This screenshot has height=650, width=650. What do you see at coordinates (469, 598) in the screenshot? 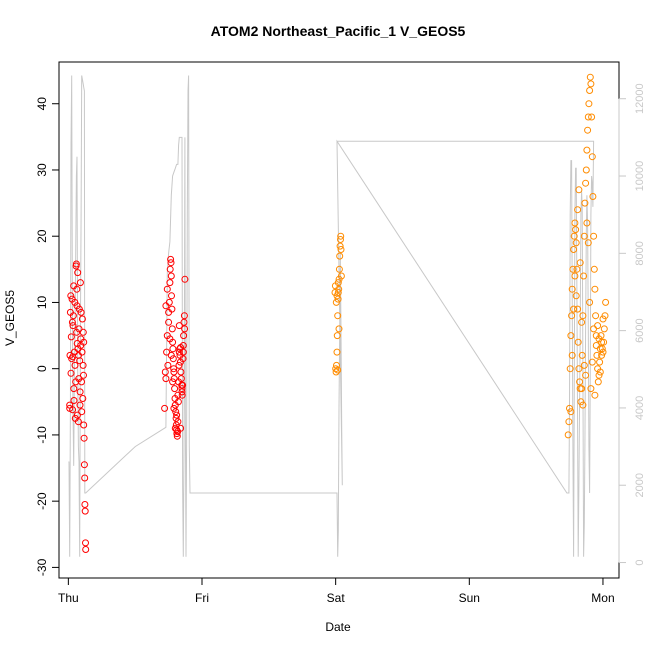
I see `x-tick-label: Sun` at bounding box center [469, 598].